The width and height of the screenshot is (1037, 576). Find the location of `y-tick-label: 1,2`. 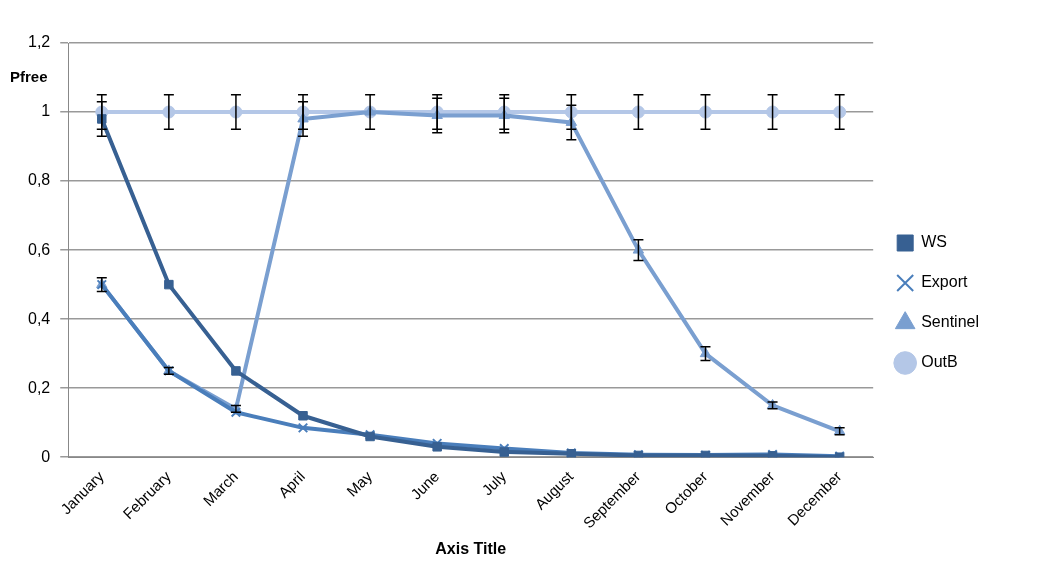

y-tick-label: 1,2 is located at coordinates (39, 42).